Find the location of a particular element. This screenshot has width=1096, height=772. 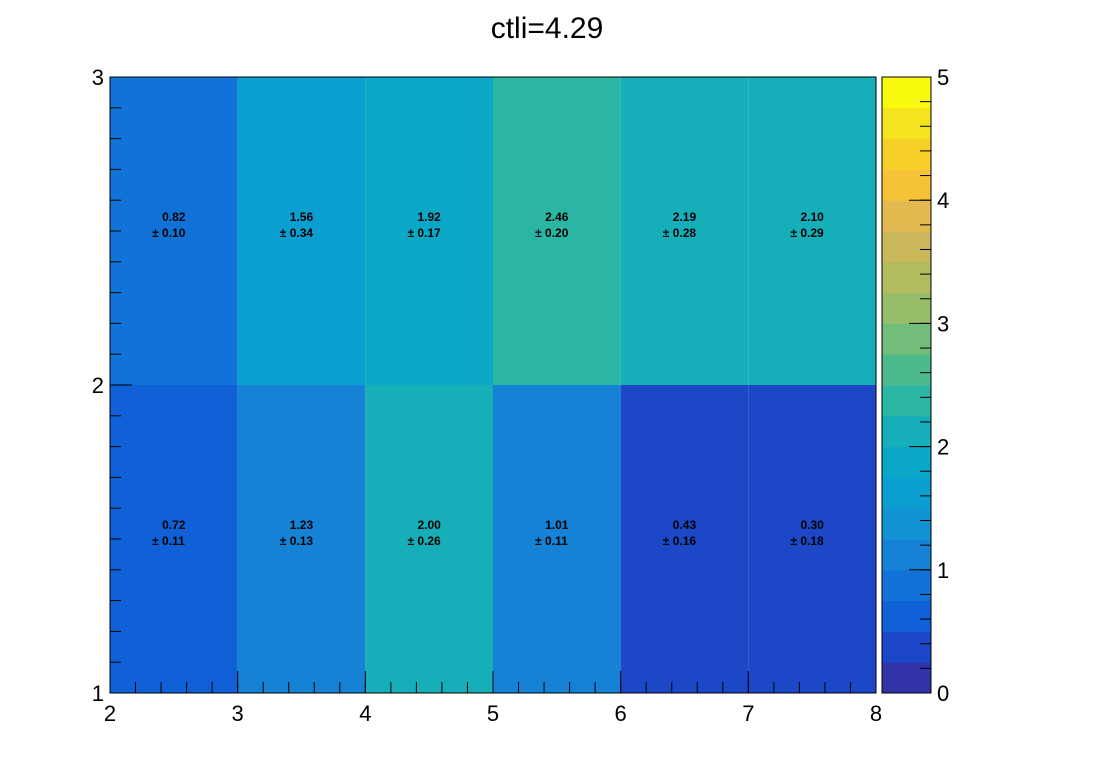

x-tick-label: 5 is located at coordinates (493, 713).